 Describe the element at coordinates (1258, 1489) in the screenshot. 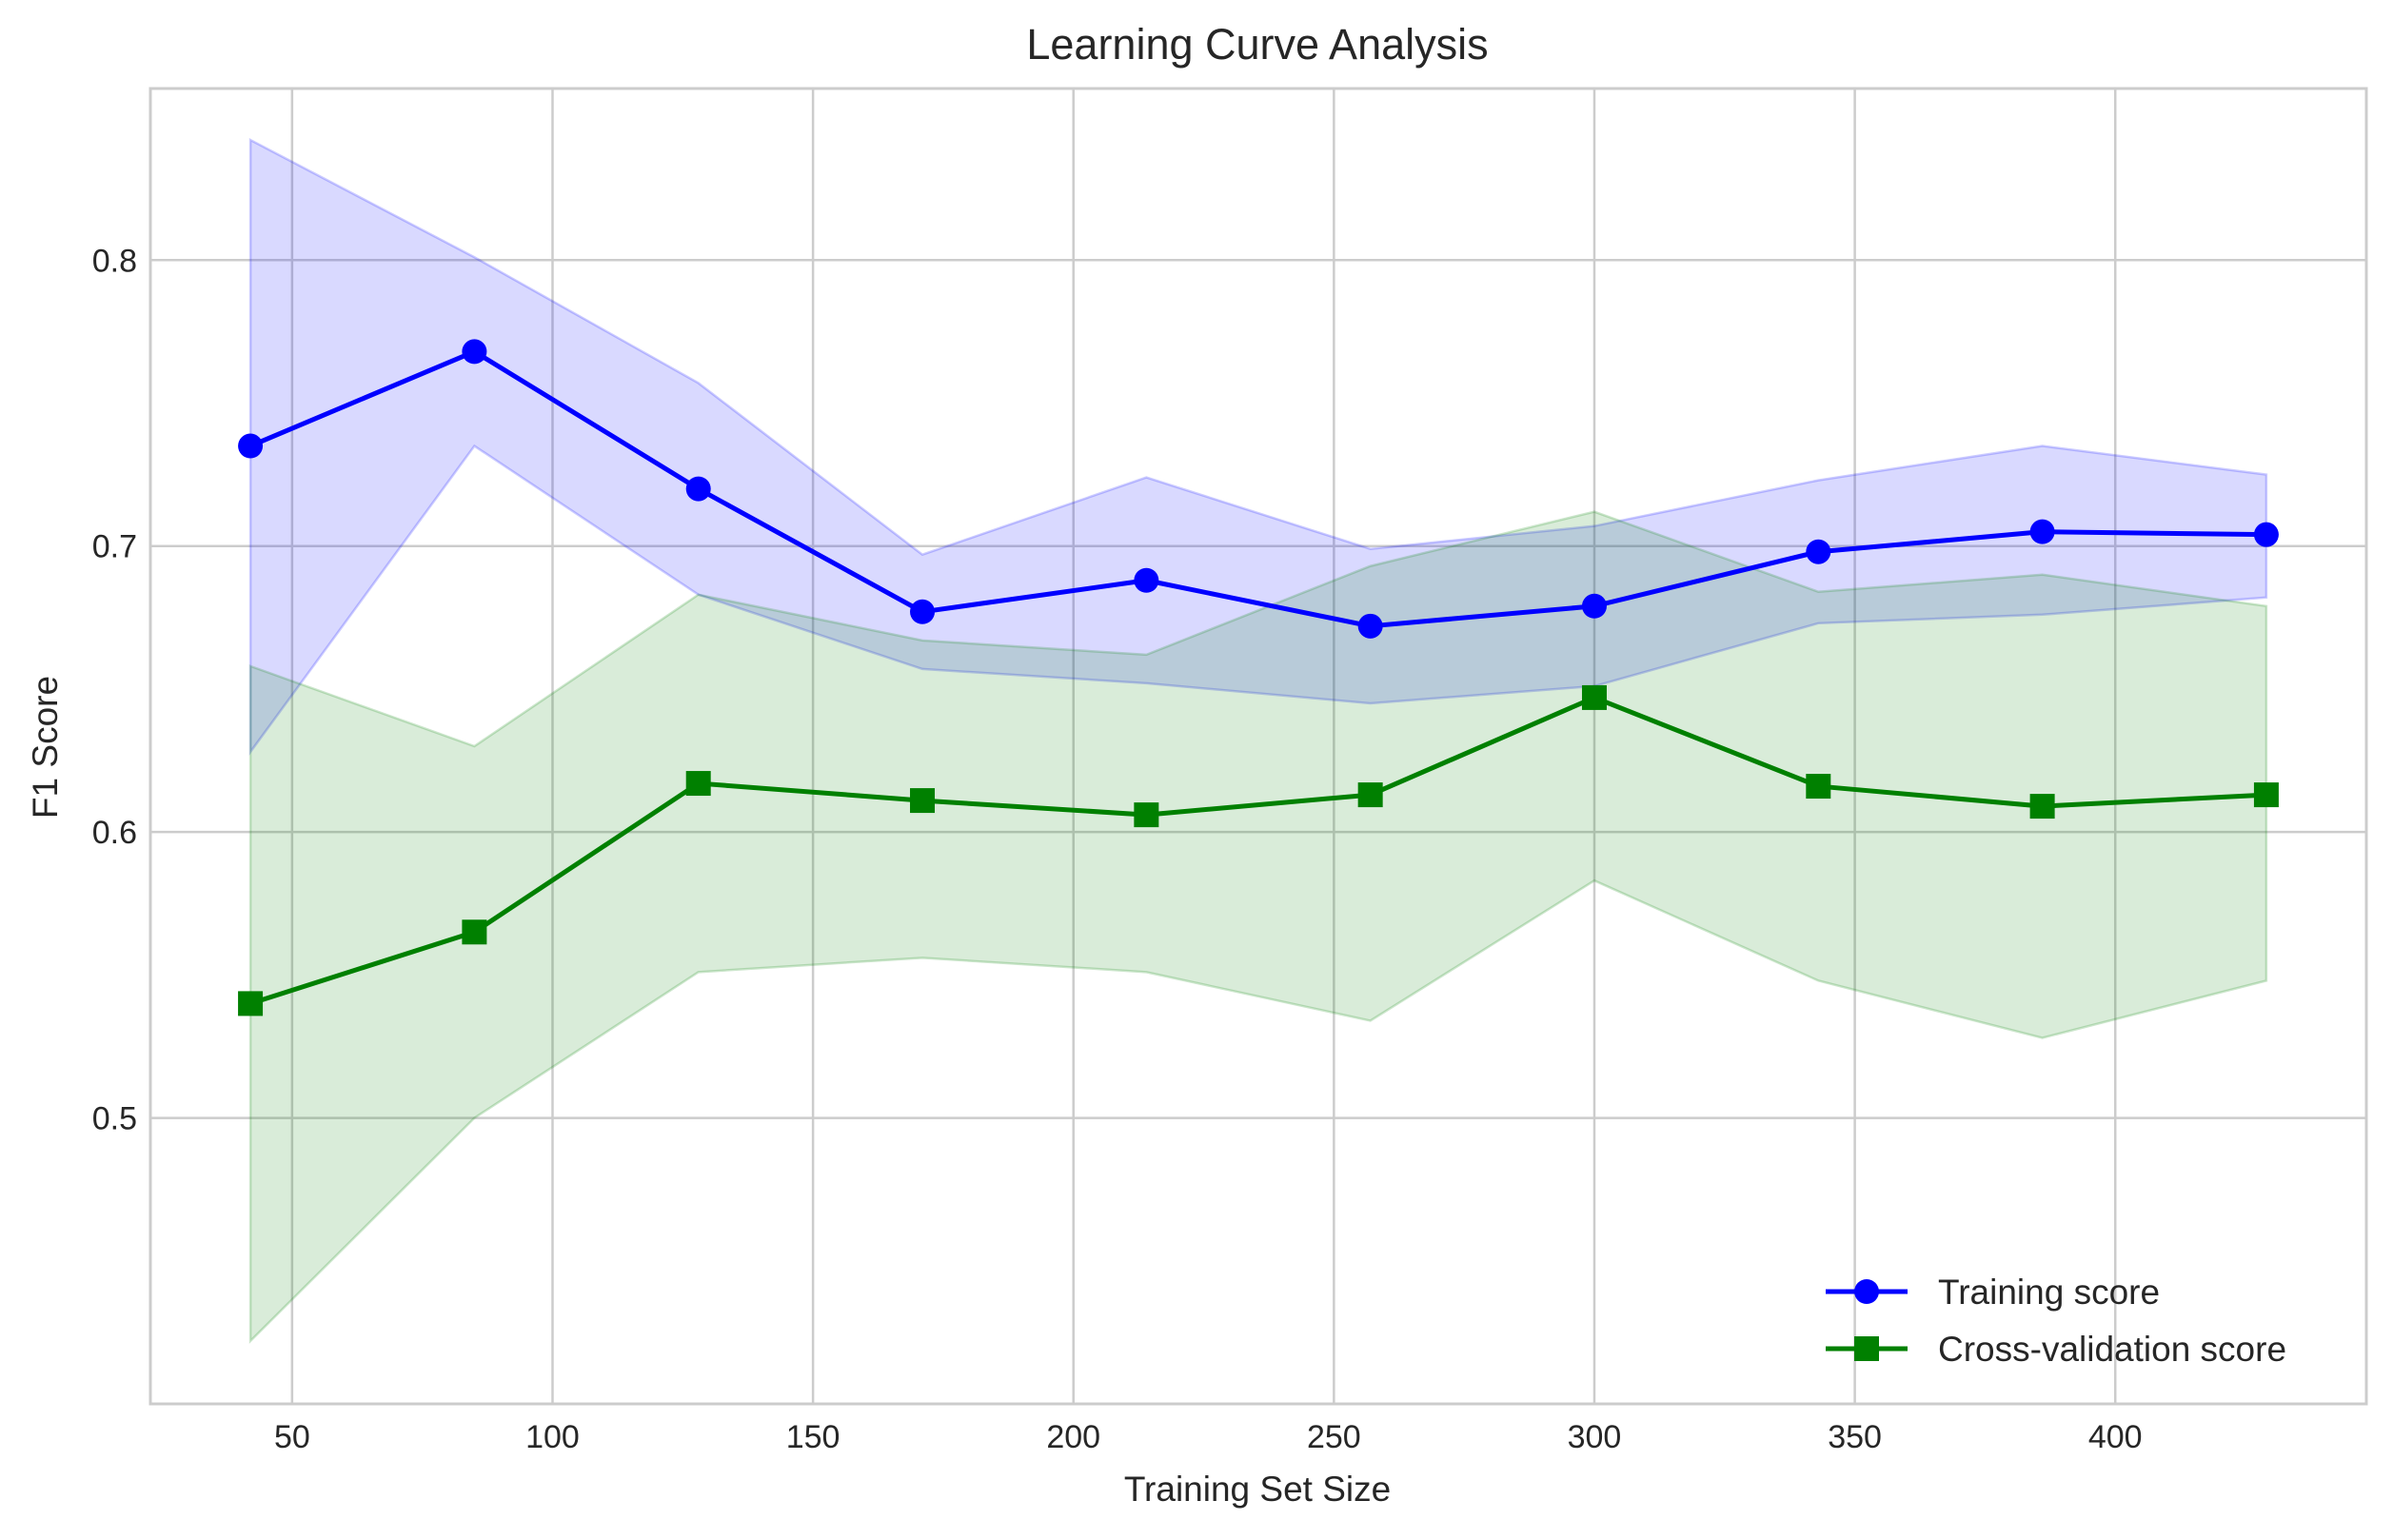

I see `x-axis-label: Training Set Size` at that location.